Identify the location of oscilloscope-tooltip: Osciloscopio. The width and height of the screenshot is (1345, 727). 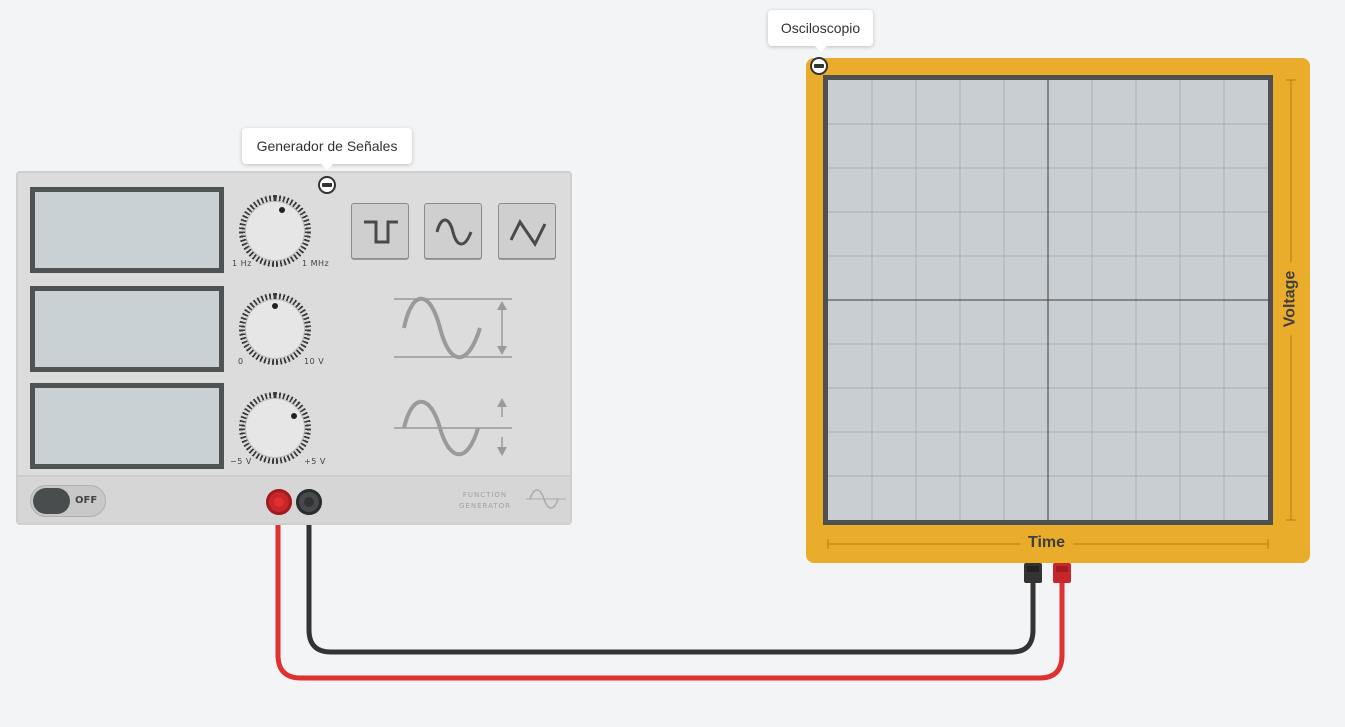
(820, 31).